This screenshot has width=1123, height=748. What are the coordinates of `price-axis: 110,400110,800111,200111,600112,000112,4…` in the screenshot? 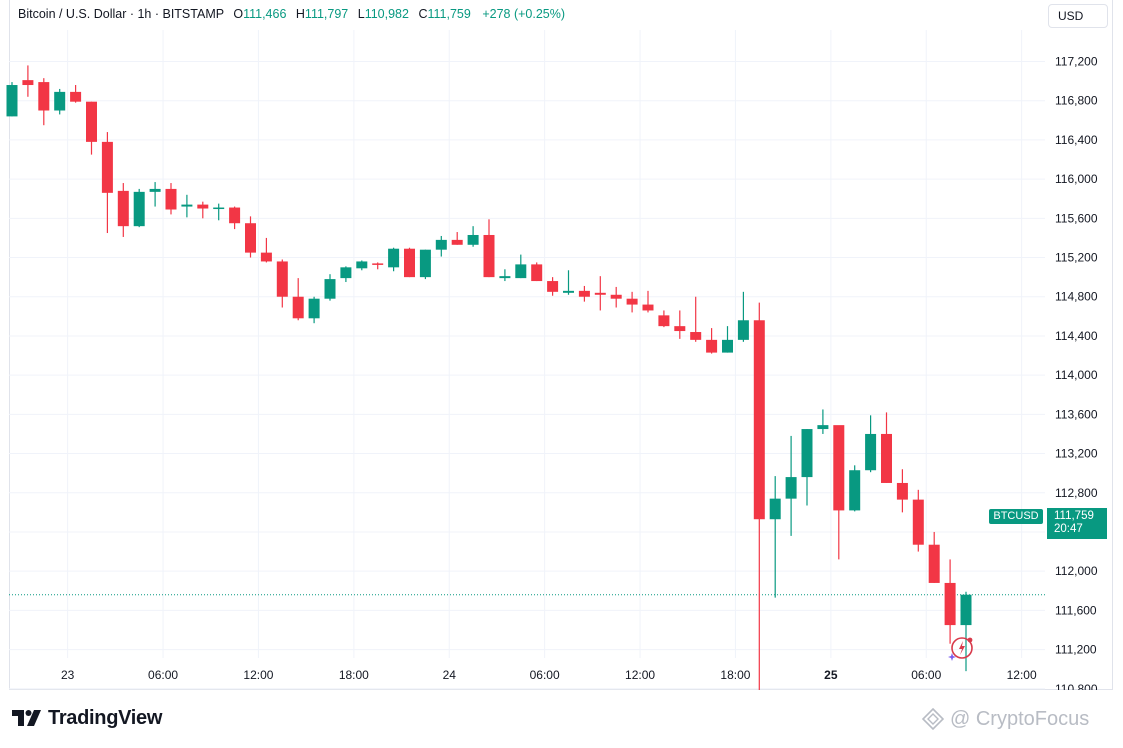 It's located at (1076, 373).